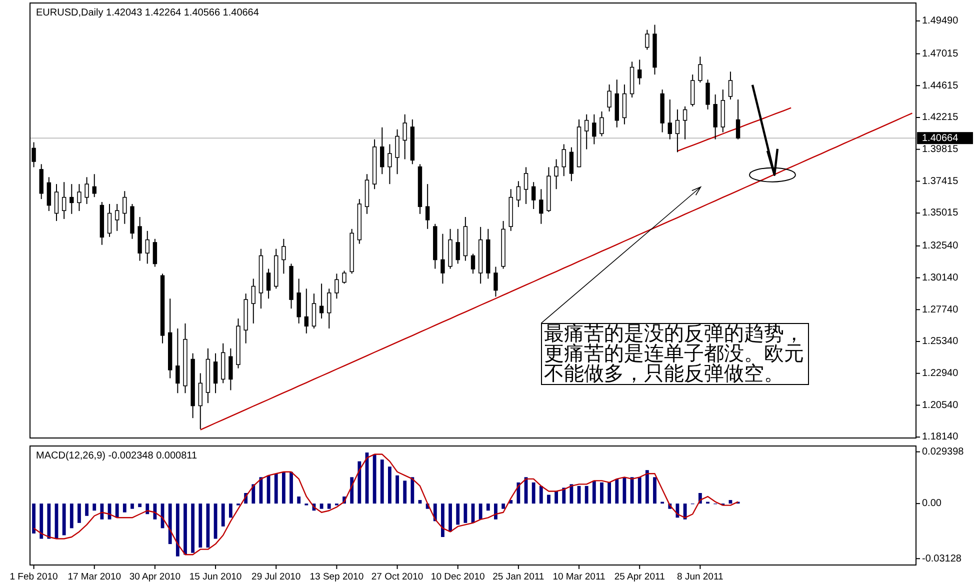  What do you see at coordinates (457, 577) in the screenshot?
I see `x-tick-label: 10 Dec 2010` at bounding box center [457, 577].